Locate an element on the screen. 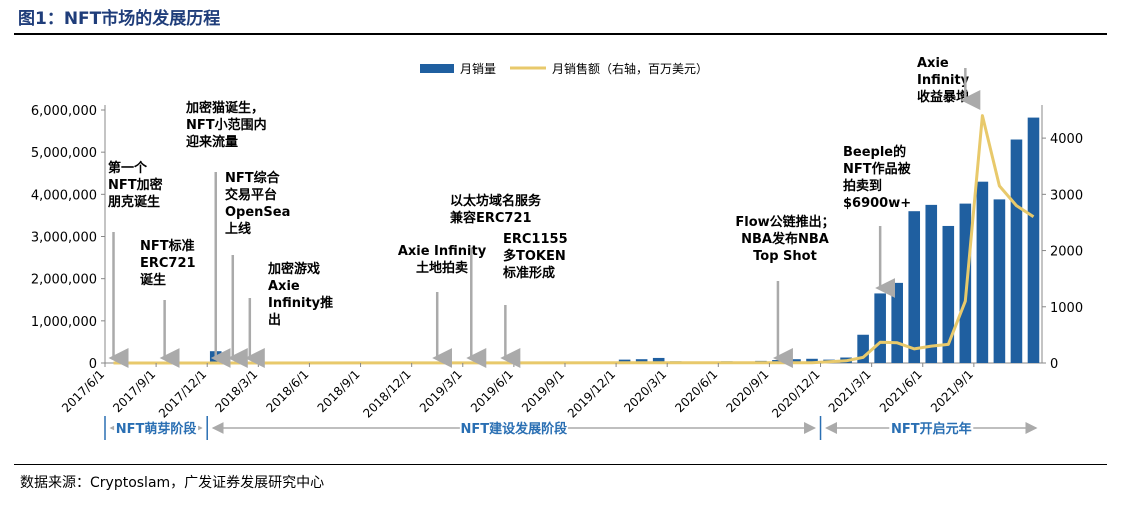 The height and width of the screenshot is (524, 1125). legend-line-label: 月销售额（右轴，百万美元） is located at coordinates (630, 68).